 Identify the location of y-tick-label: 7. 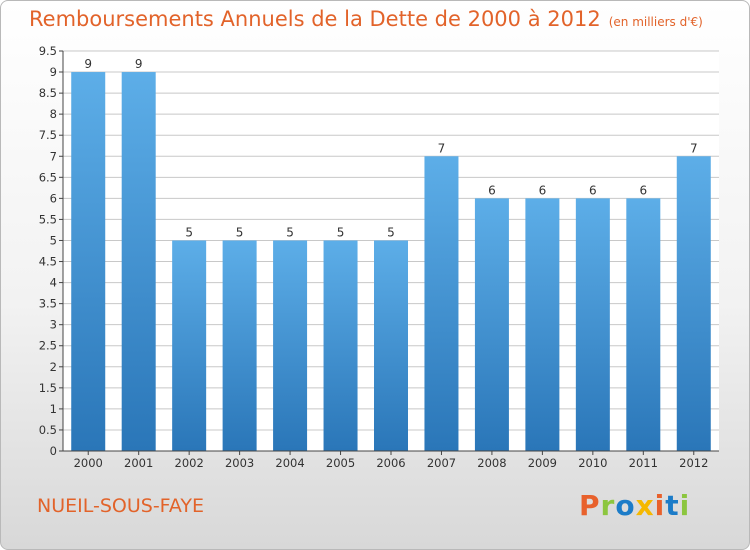
(53, 156).